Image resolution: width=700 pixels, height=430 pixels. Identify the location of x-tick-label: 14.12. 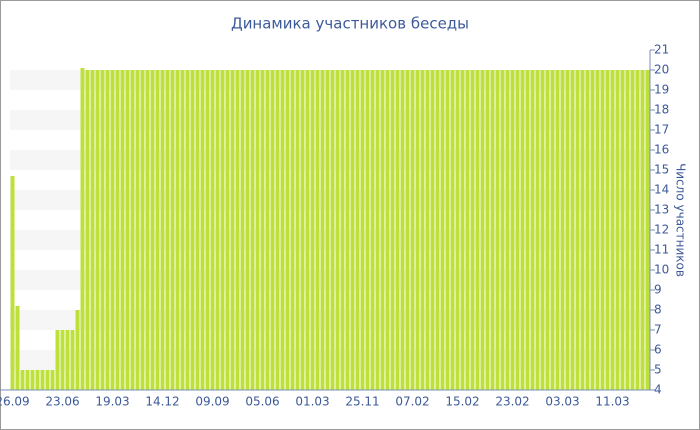
(162, 402).